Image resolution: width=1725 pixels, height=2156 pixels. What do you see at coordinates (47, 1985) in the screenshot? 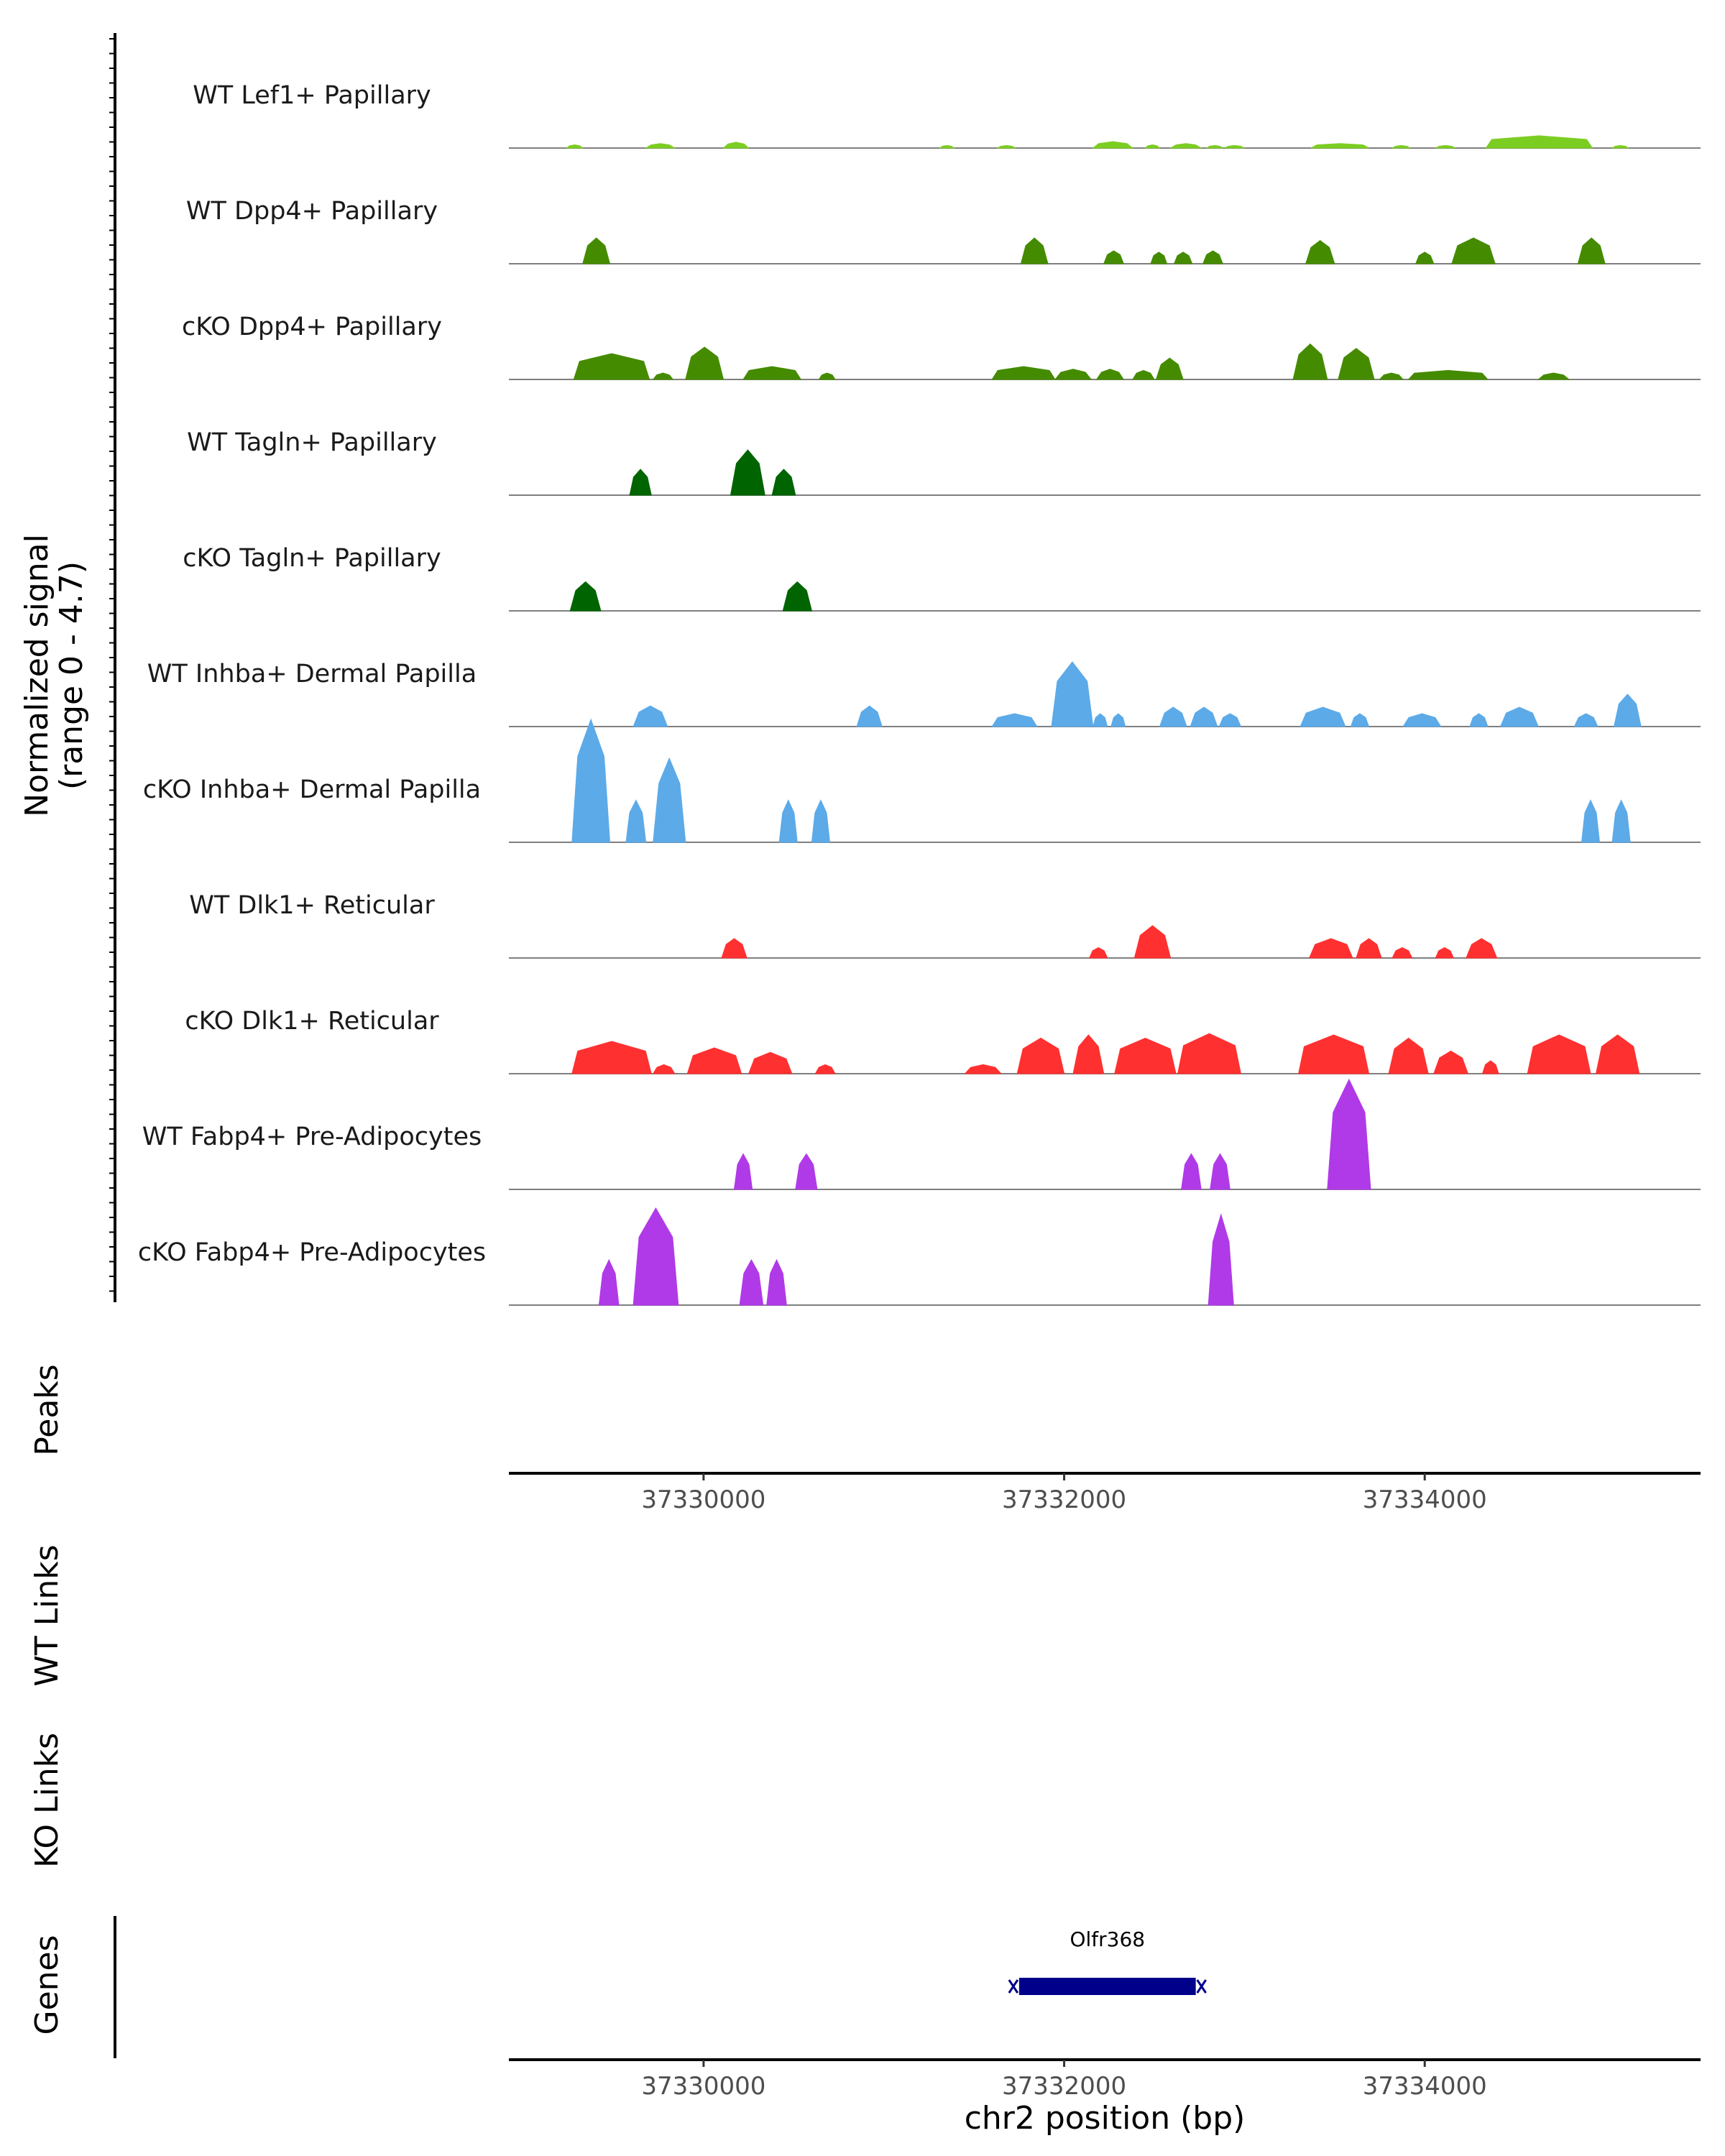
I see `genes-panel-label: Genes` at bounding box center [47, 1985].